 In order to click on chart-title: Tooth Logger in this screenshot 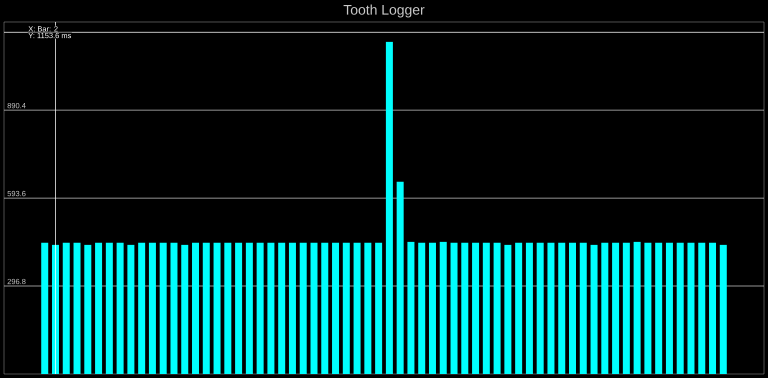, I will do `click(384, 11)`.